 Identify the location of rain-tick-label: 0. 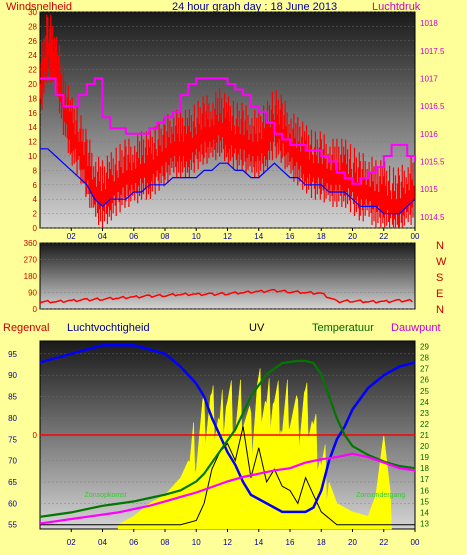
(35, 435).